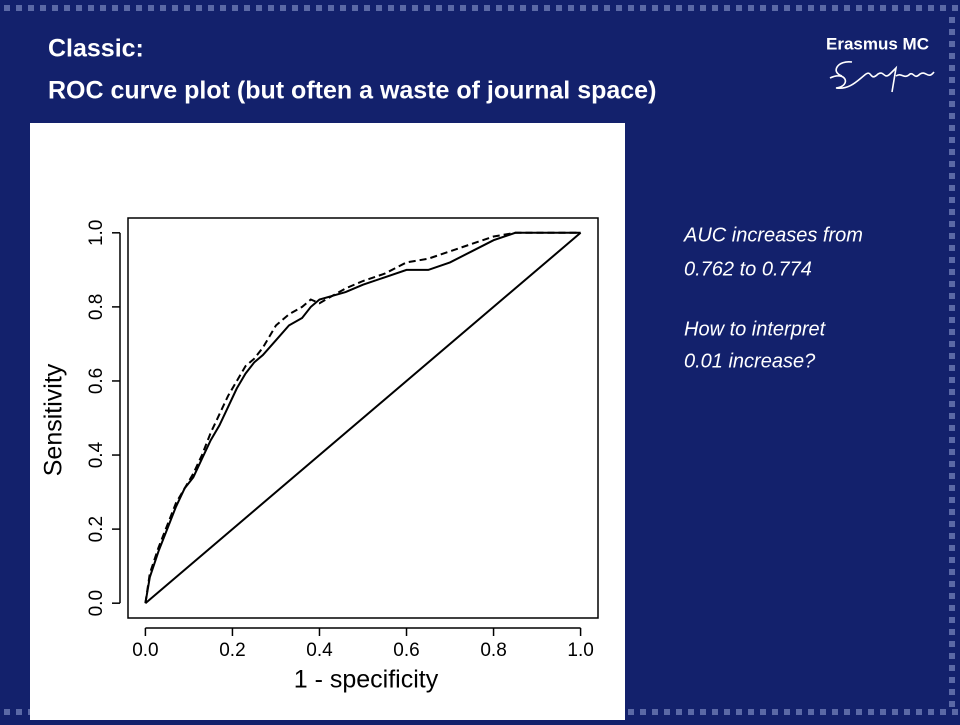 Image resolution: width=960 pixels, height=725 pixels. I want to click on slide-title: Classic:, so click(96, 49).